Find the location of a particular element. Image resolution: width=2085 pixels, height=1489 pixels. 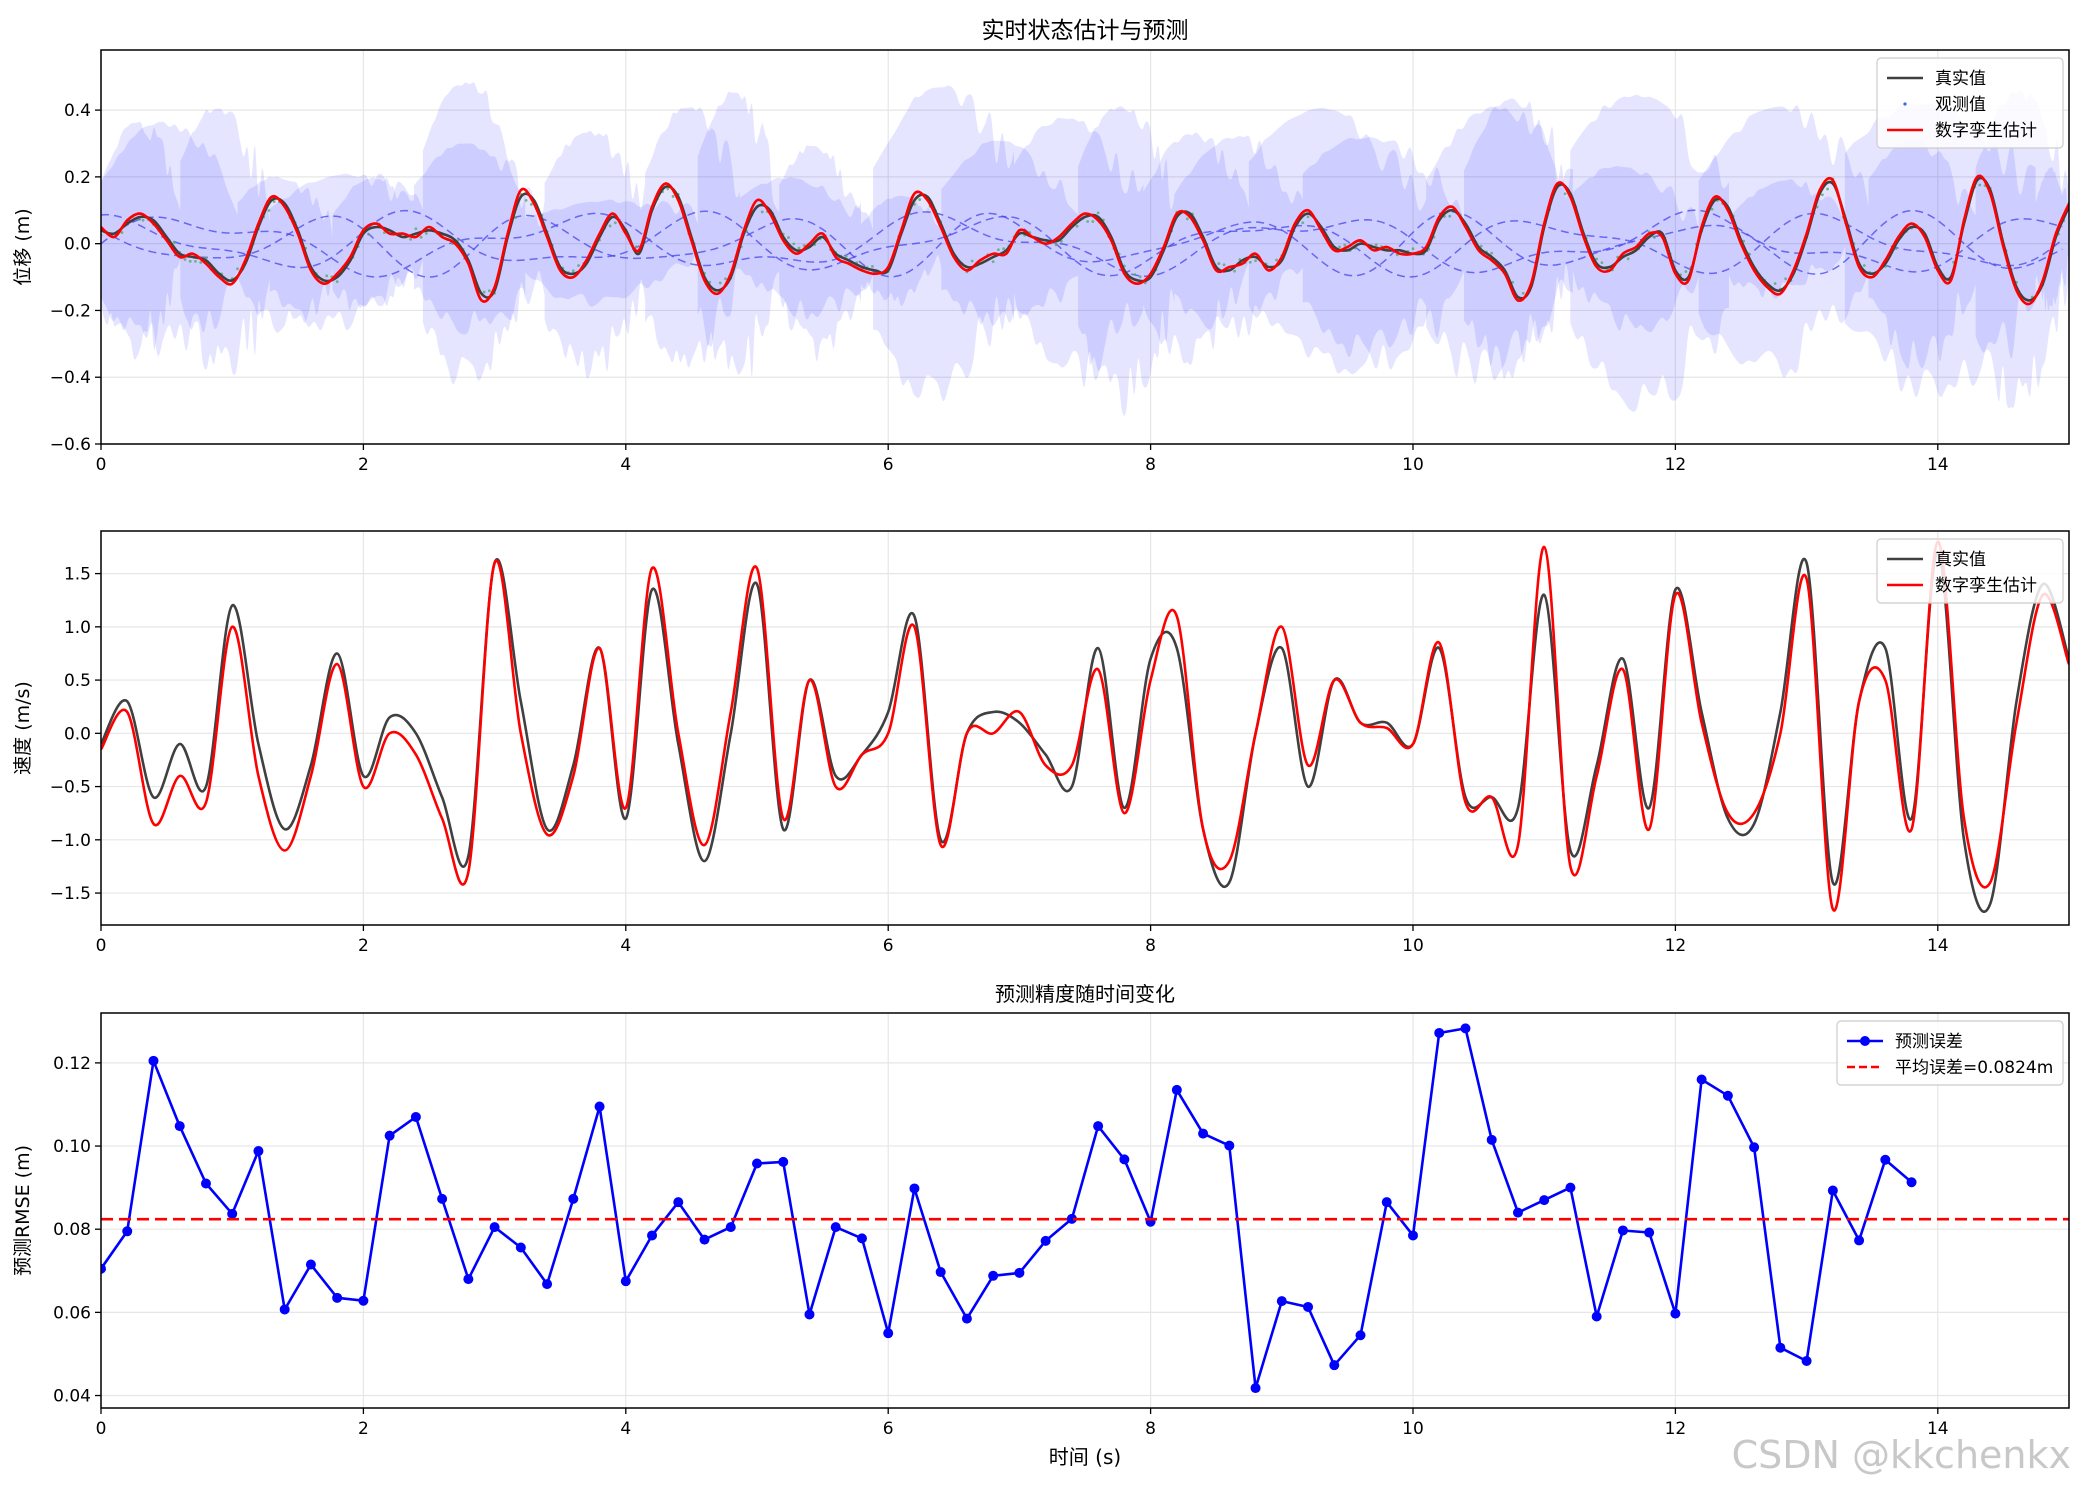

legend-marker is located at coordinates (1865, 1041).